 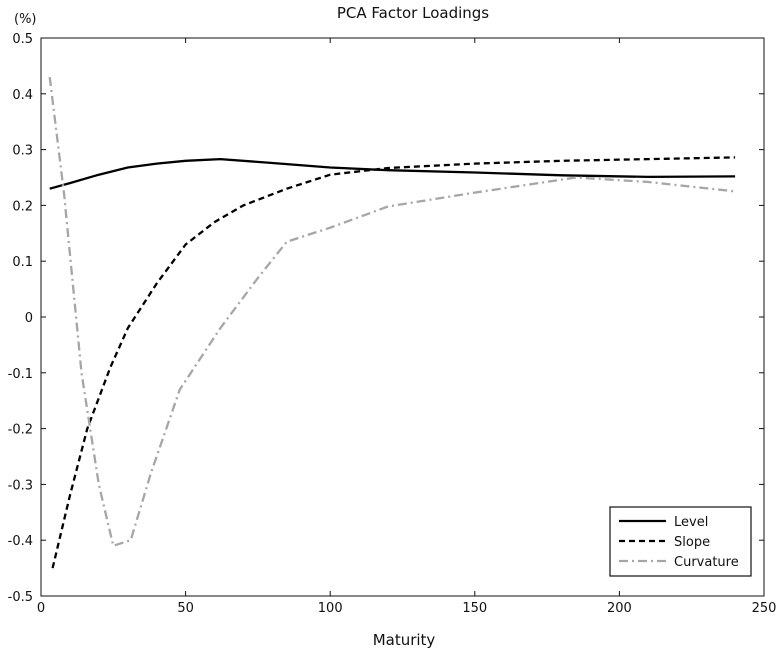 I want to click on x-tick-label: 200, so click(x=619, y=608).